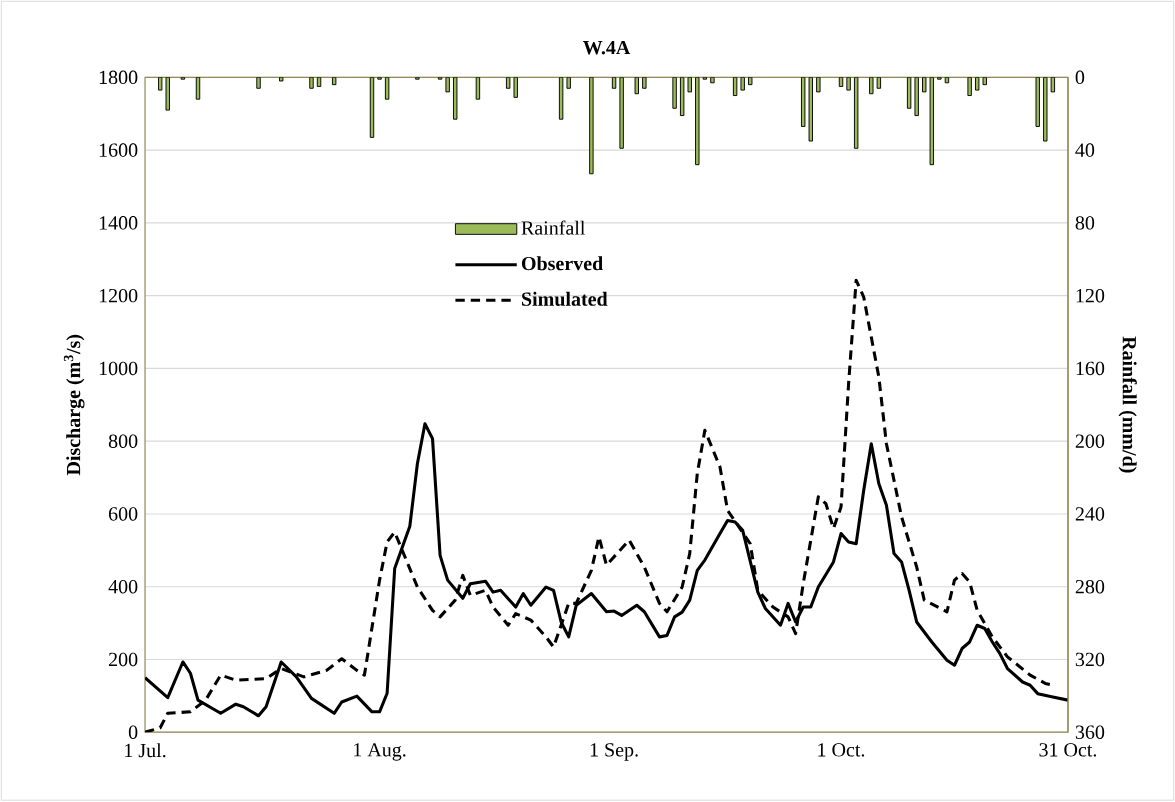 The image size is (1175, 802). What do you see at coordinates (118, 150) in the screenshot?
I see `y-tick-label: 1600` at bounding box center [118, 150].